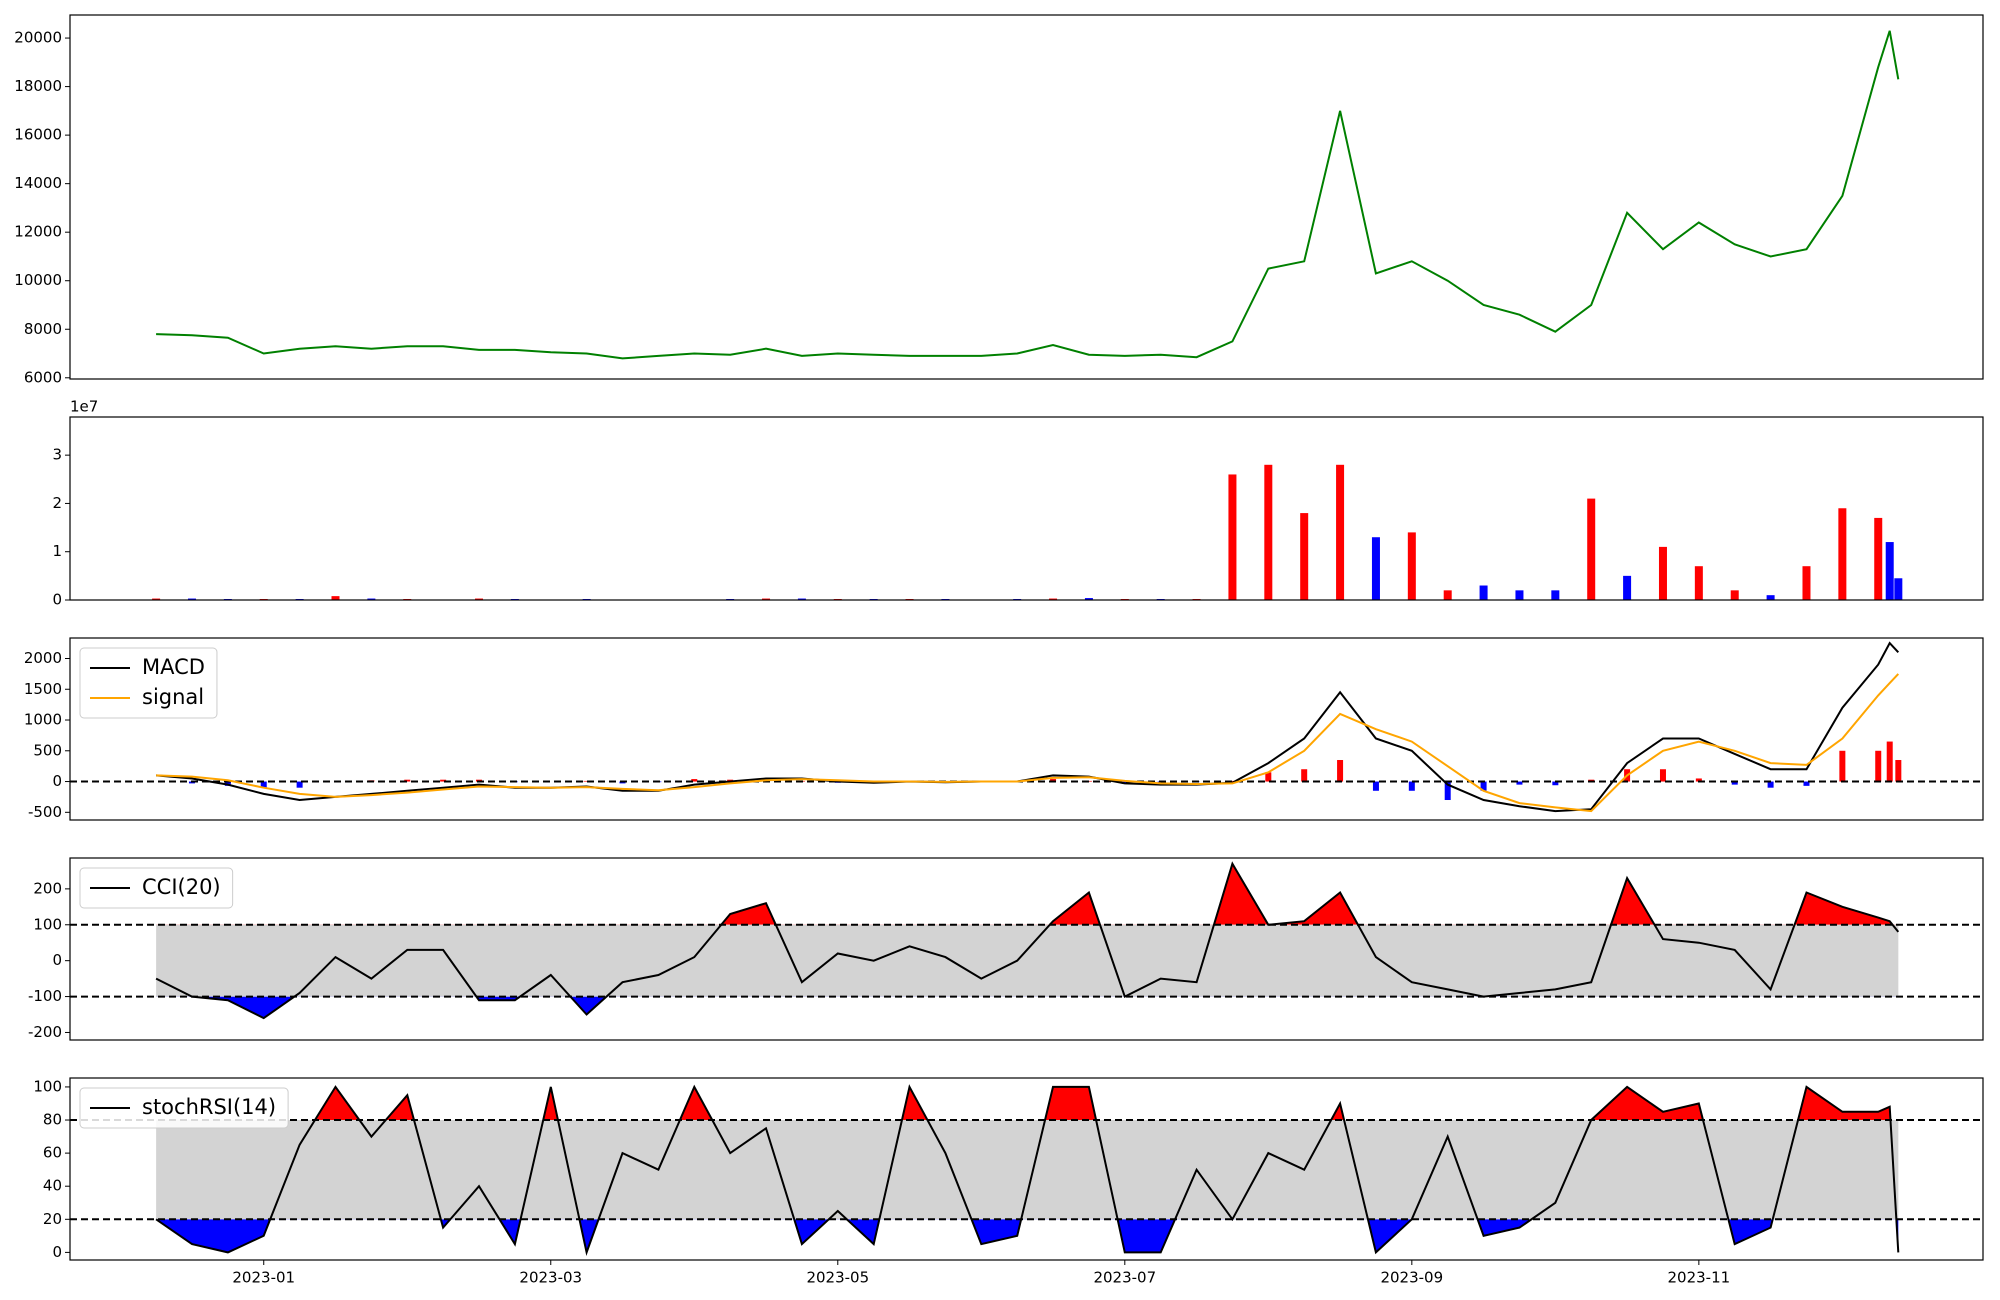 The width and height of the screenshot is (2000, 1300). What do you see at coordinates (57, 503) in the screenshot?
I see `y-tick-label: 2` at bounding box center [57, 503].